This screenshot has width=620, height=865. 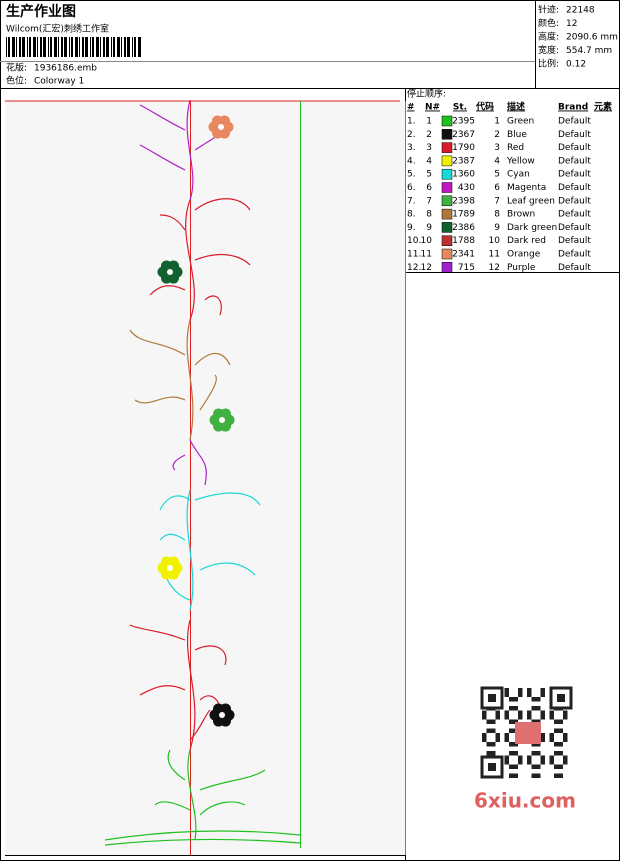 What do you see at coordinates (73, 47) in the screenshot?
I see `barcode` at bounding box center [73, 47].